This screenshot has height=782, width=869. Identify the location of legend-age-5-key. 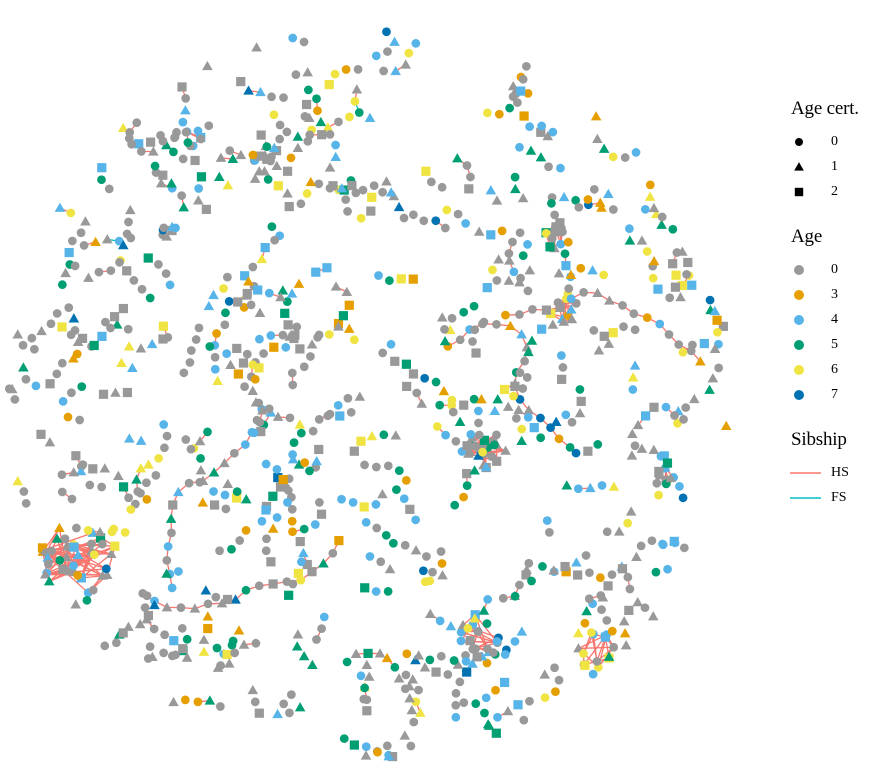
(807, 345).